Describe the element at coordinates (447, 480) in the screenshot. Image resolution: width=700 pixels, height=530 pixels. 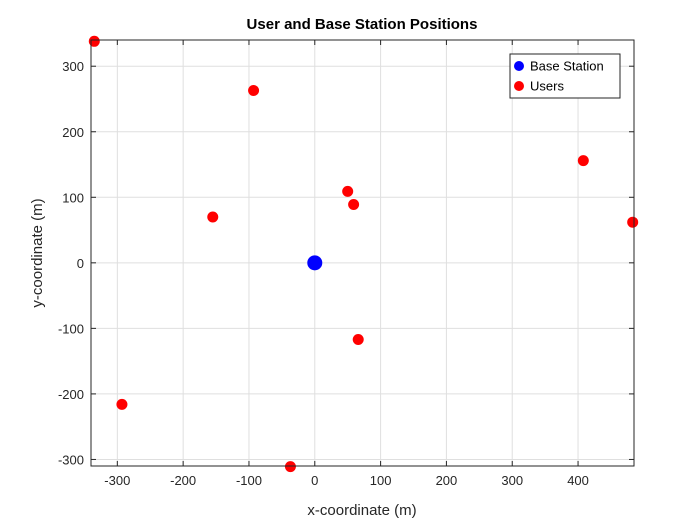
I see `x-tick-label: 200` at that location.